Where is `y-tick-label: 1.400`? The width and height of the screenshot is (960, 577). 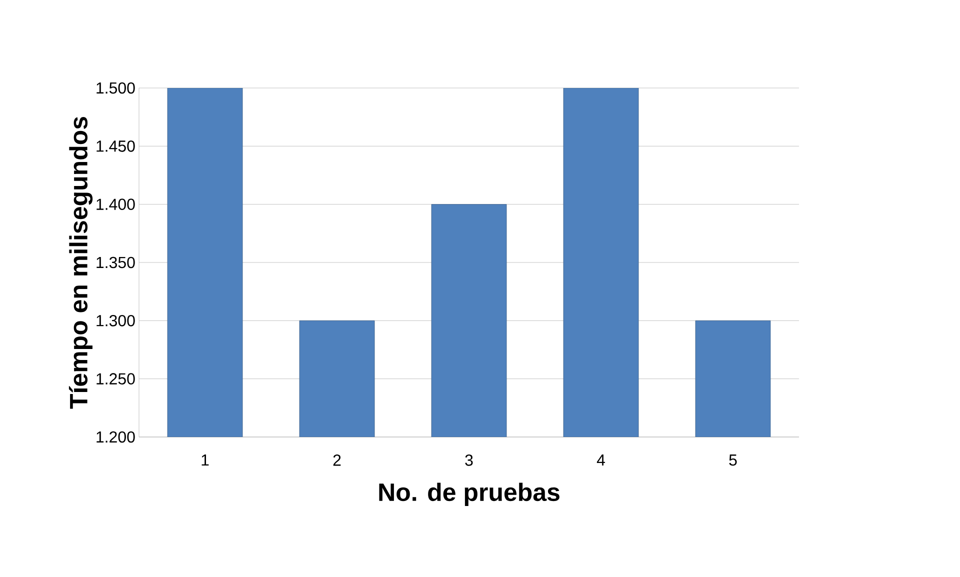
y-tick-label: 1.400 is located at coordinates (115, 204).